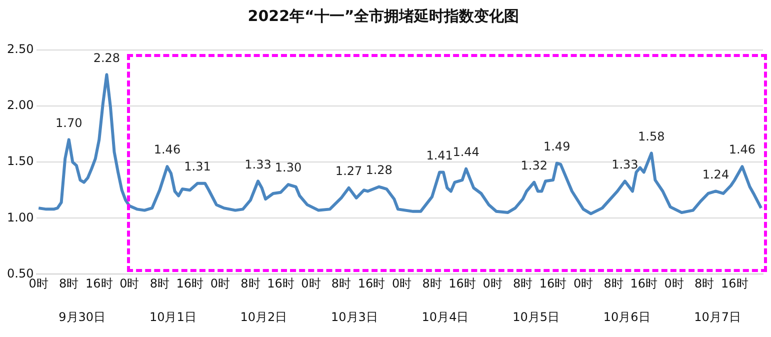 The height and width of the screenshot is (337, 771). I want to click on y-tick-label: 2.00, so click(20, 105).